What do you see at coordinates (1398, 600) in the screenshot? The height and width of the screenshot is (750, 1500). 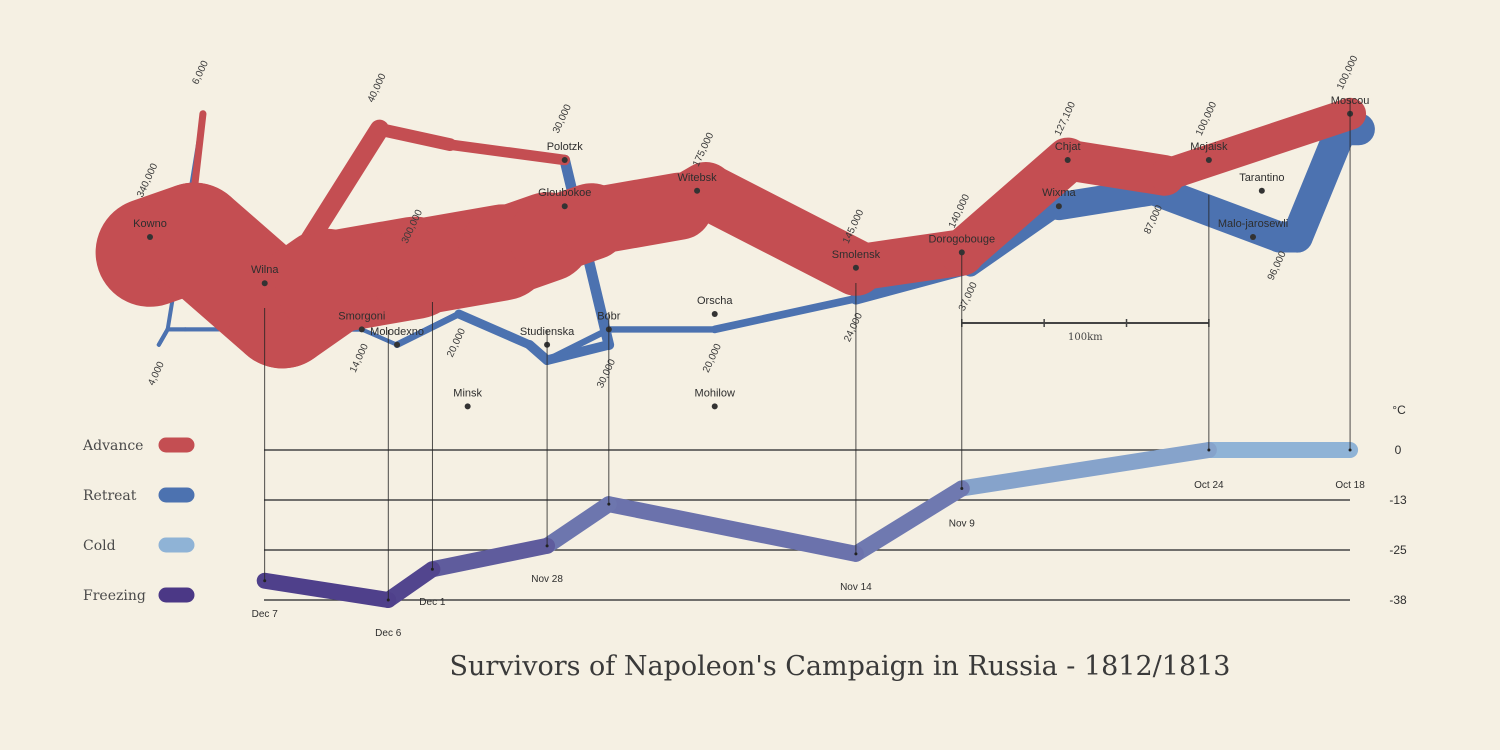 I see `temperature-tick-label: -38` at bounding box center [1398, 600].